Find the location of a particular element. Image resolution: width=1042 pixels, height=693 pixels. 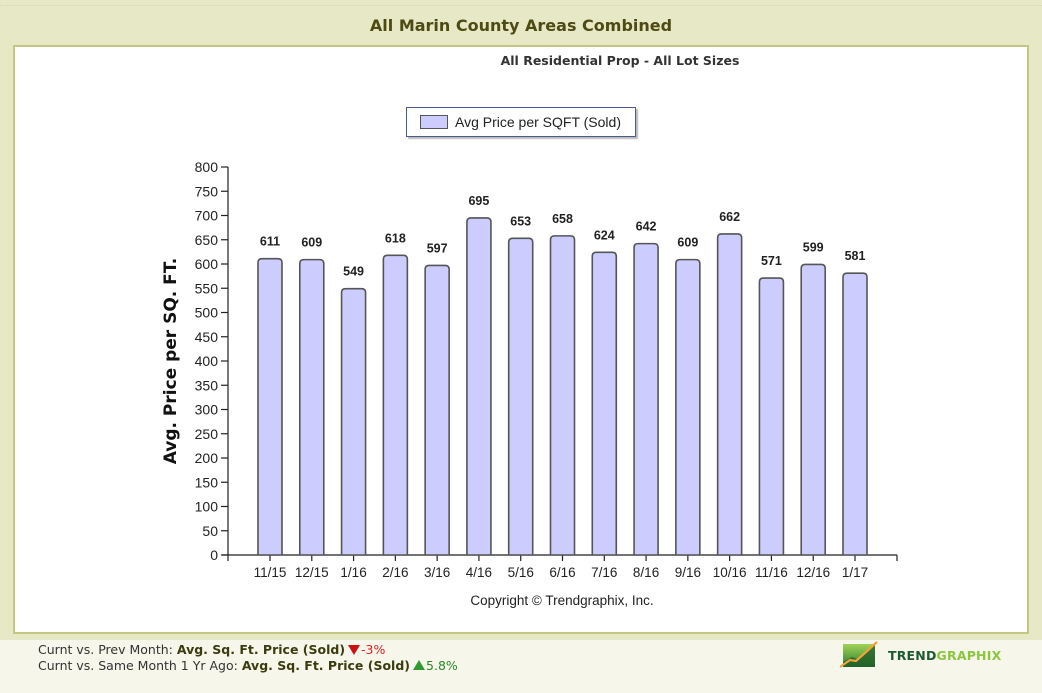

logo-text-graphix: GRAPHIX is located at coordinates (969, 655).